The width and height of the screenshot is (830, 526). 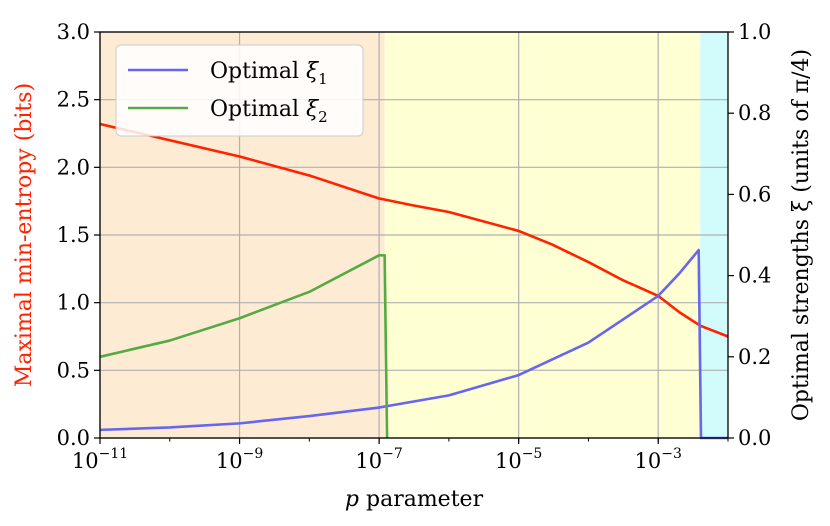 What do you see at coordinates (73, 303) in the screenshot?
I see `y-left-tick-label-2: 1.0` at bounding box center [73, 303].